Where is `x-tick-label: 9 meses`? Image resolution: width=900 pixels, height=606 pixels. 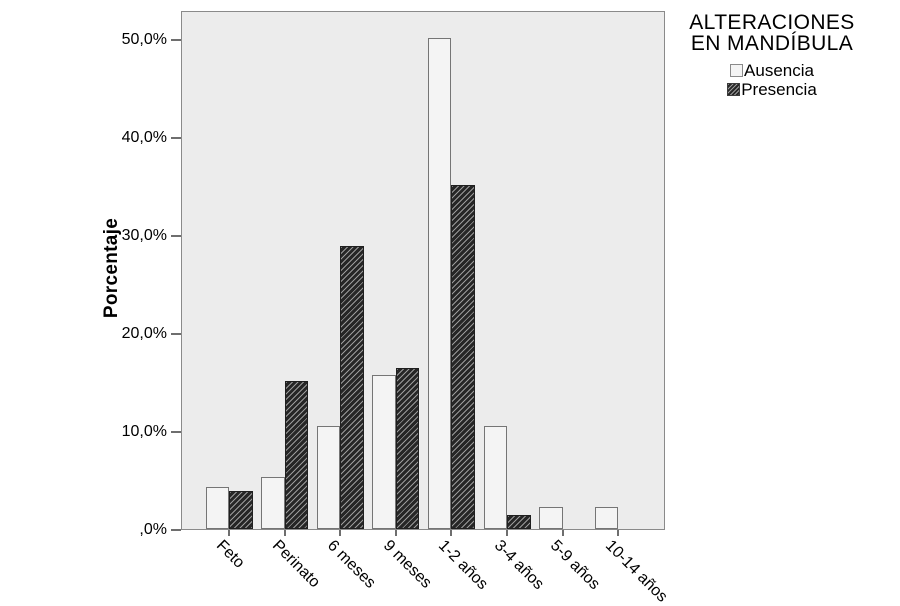
x-tick-label: 9 meses is located at coordinates (407, 564).